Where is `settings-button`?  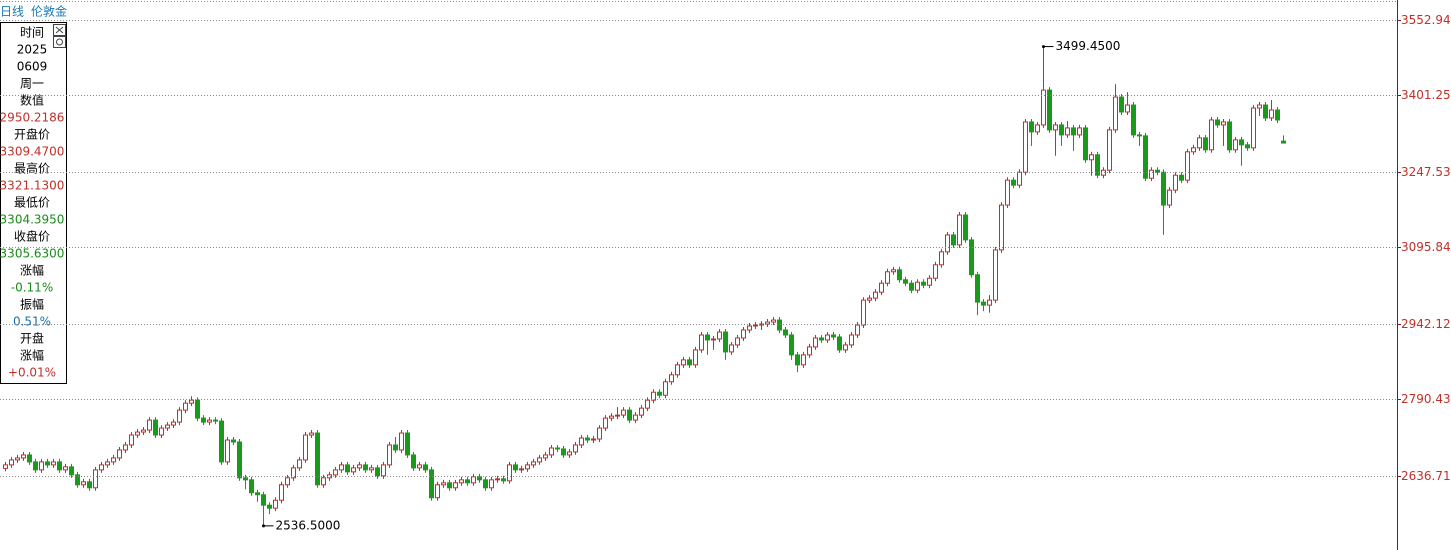 settings-button is located at coordinates (59, 42).